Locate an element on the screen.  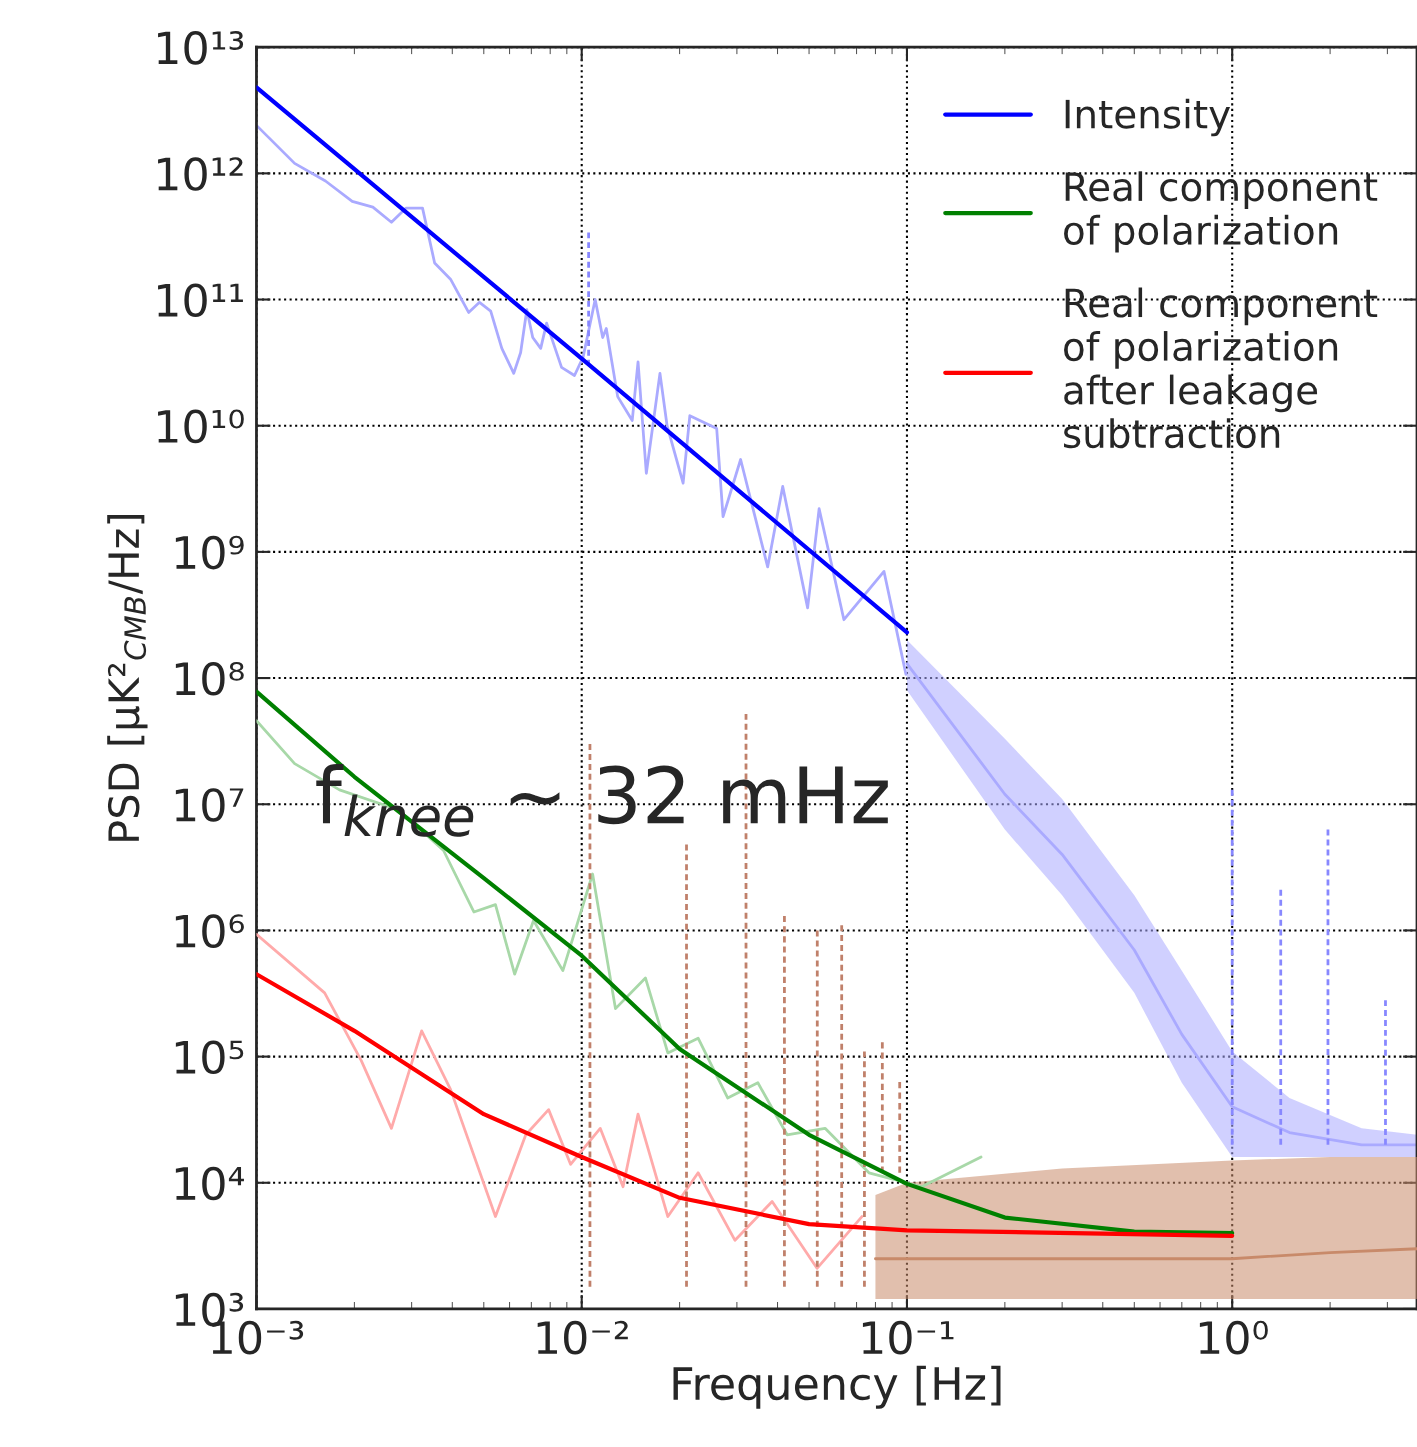
y-tick-label: 10¹² is located at coordinates (200, 174).